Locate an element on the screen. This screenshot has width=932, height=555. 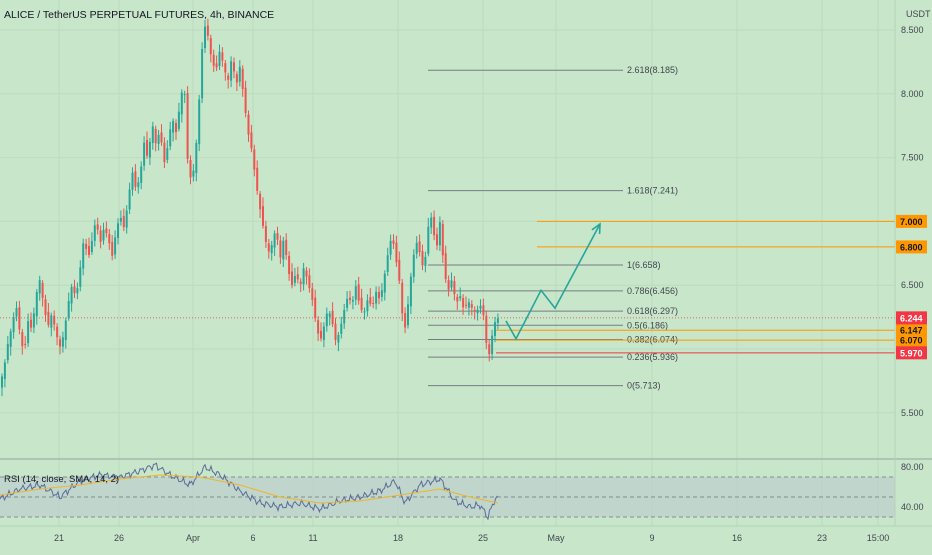
price-tag-6.244: 6.244 is located at coordinates (911, 318).